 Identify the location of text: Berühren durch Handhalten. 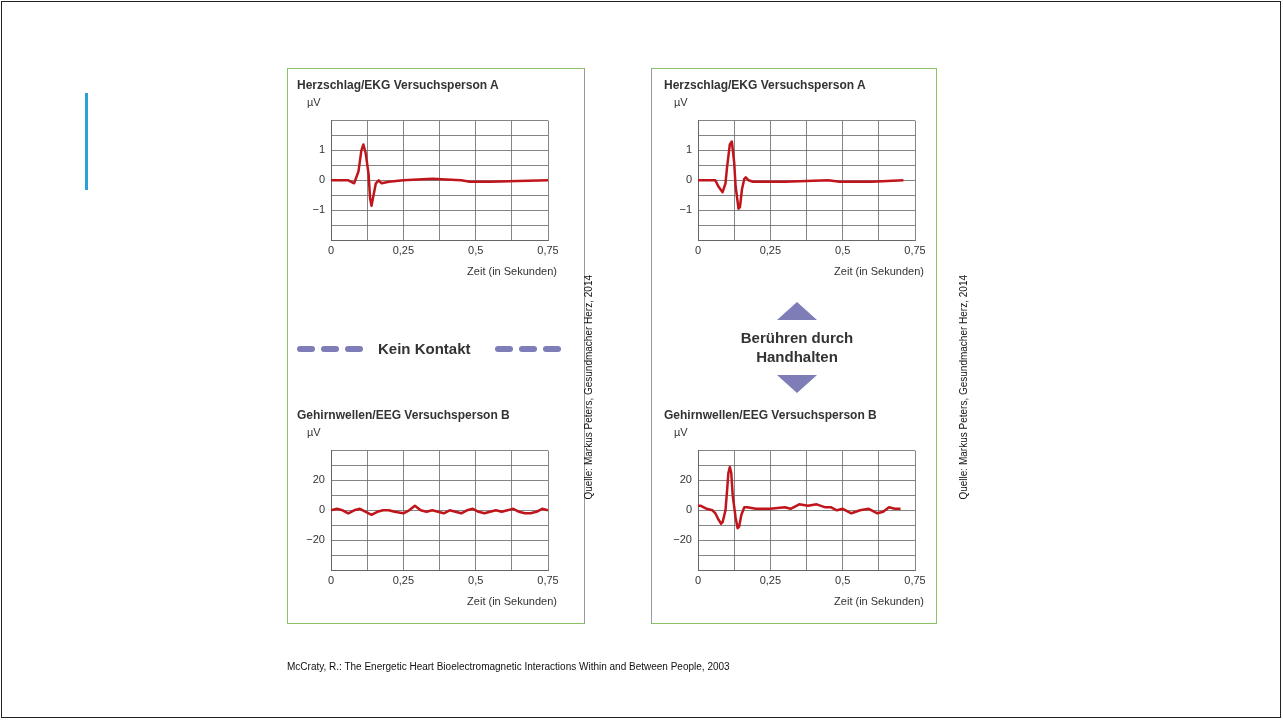
(797, 347).